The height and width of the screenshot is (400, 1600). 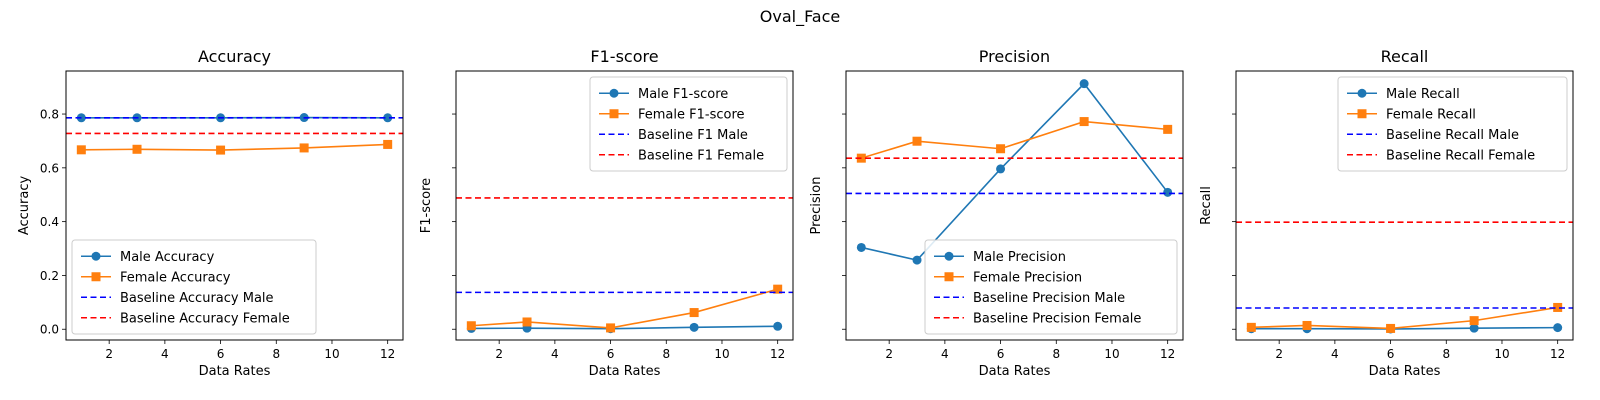 I want to click on legend-label: Male Recall, so click(x=1423, y=94).